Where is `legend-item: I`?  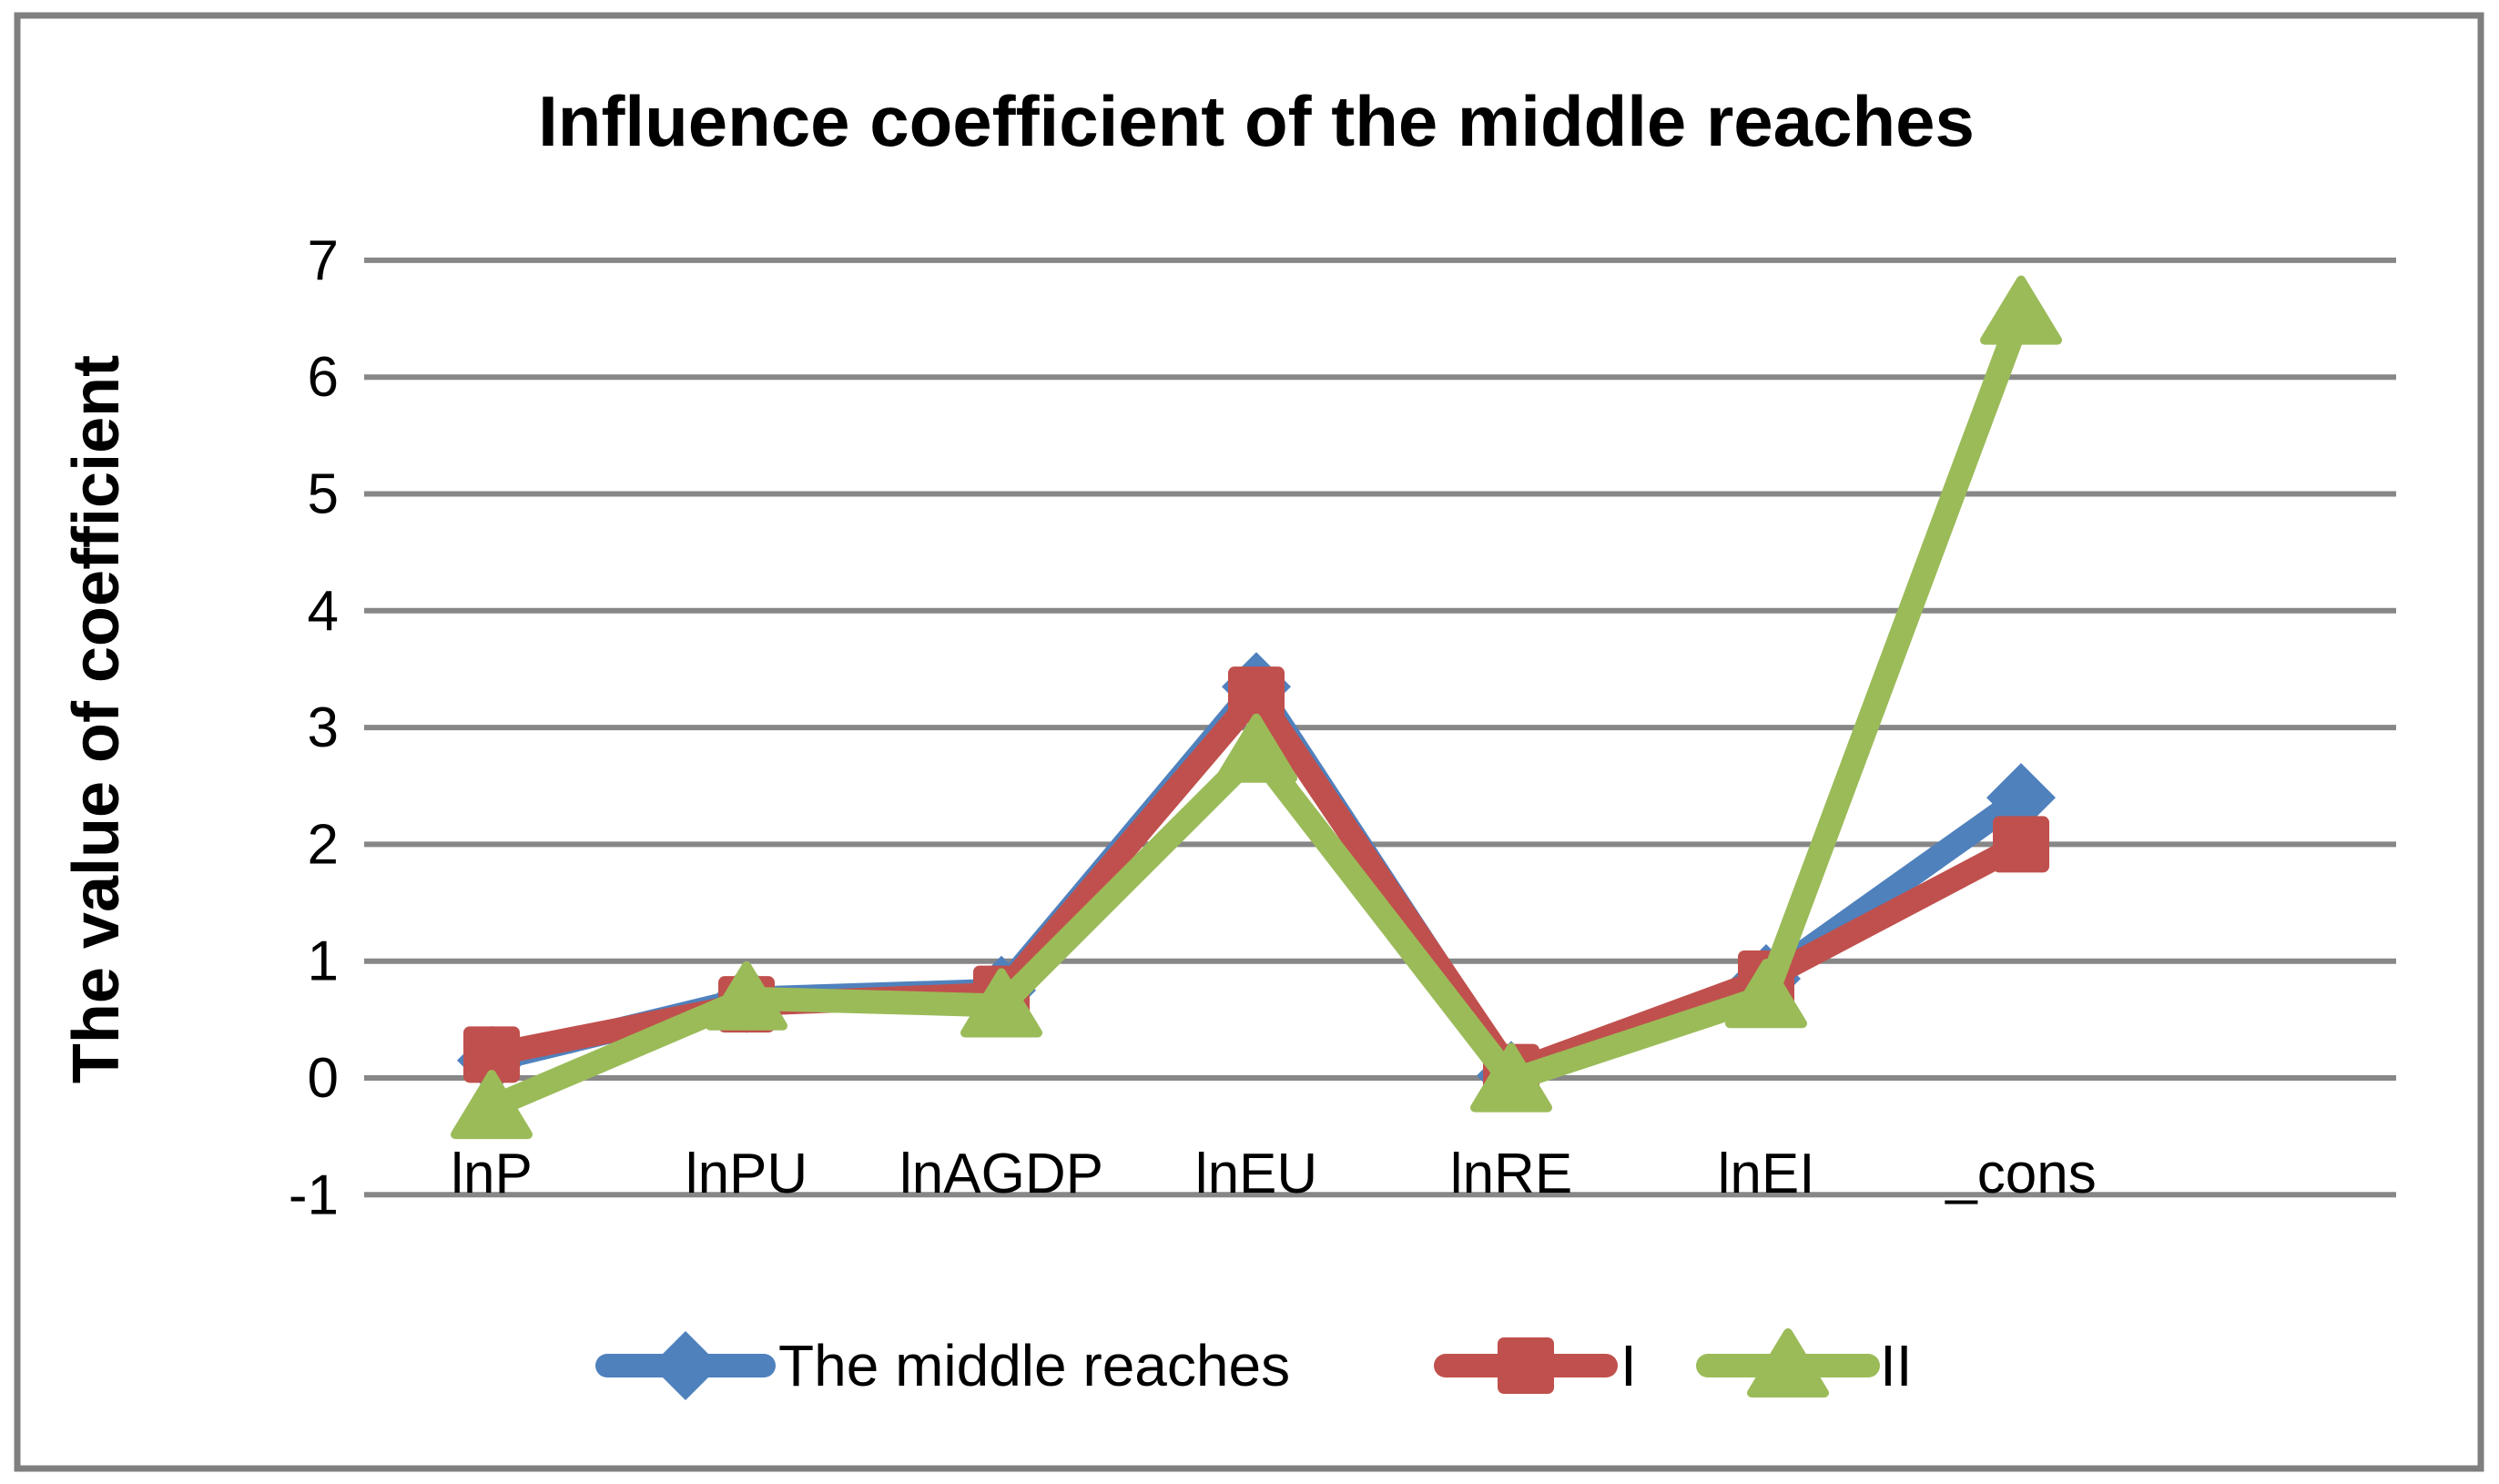 legend-item: I is located at coordinates (1535, 1365).